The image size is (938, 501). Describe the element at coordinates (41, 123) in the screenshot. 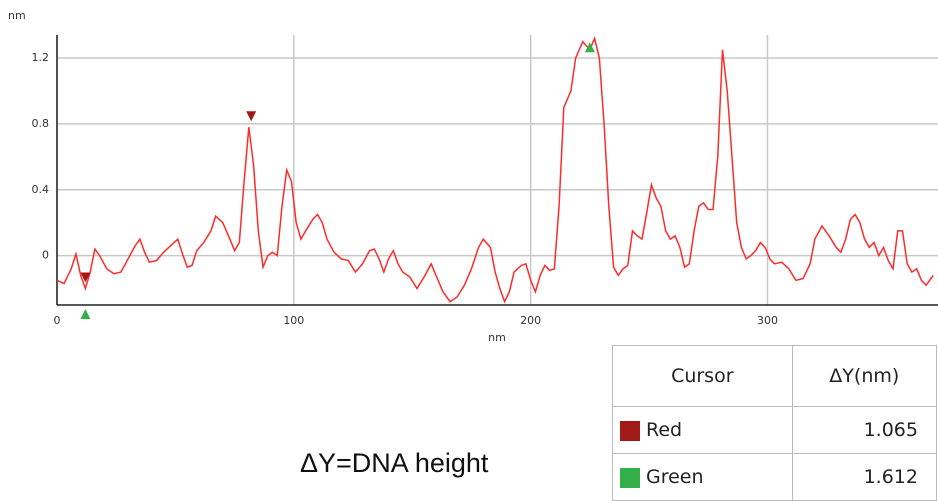

I see `y-tick-label: 0.8` at that location.